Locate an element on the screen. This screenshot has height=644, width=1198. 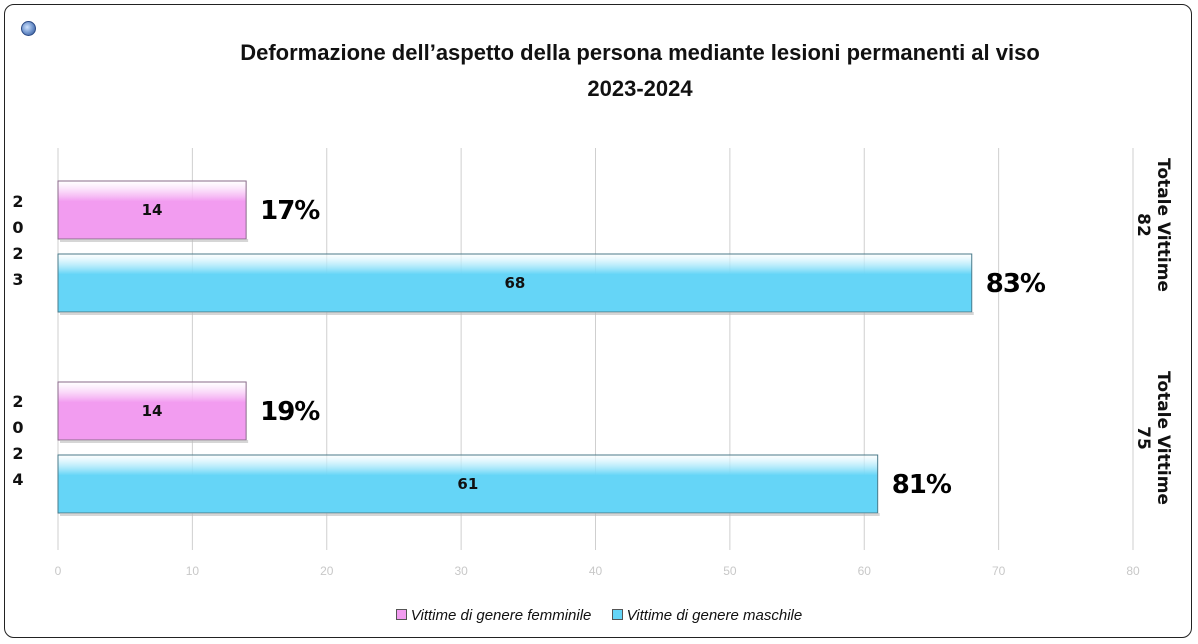
x-tick-label-40: 40 is located at coordinates (596, 571).